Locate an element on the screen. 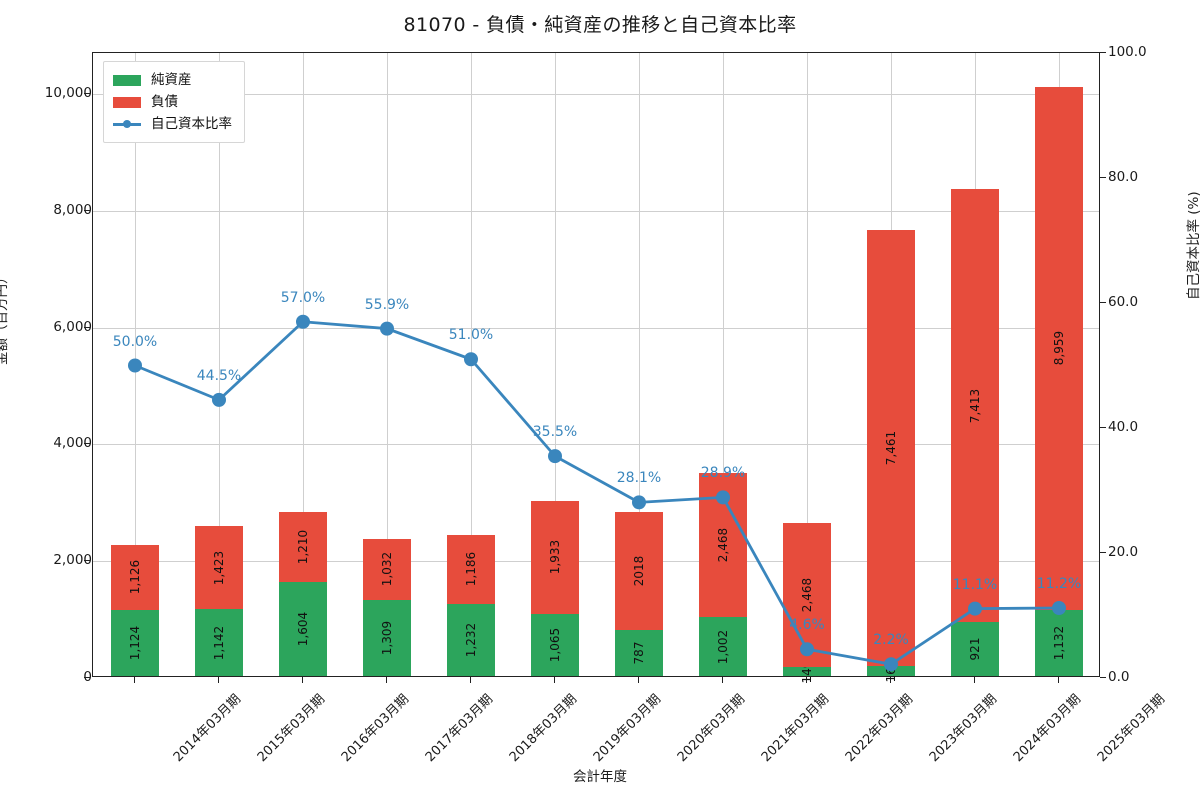 This screenshot has width=1200, height=800. bar-segment-liabilities: 7,413 is located at coordinates (975, 406).